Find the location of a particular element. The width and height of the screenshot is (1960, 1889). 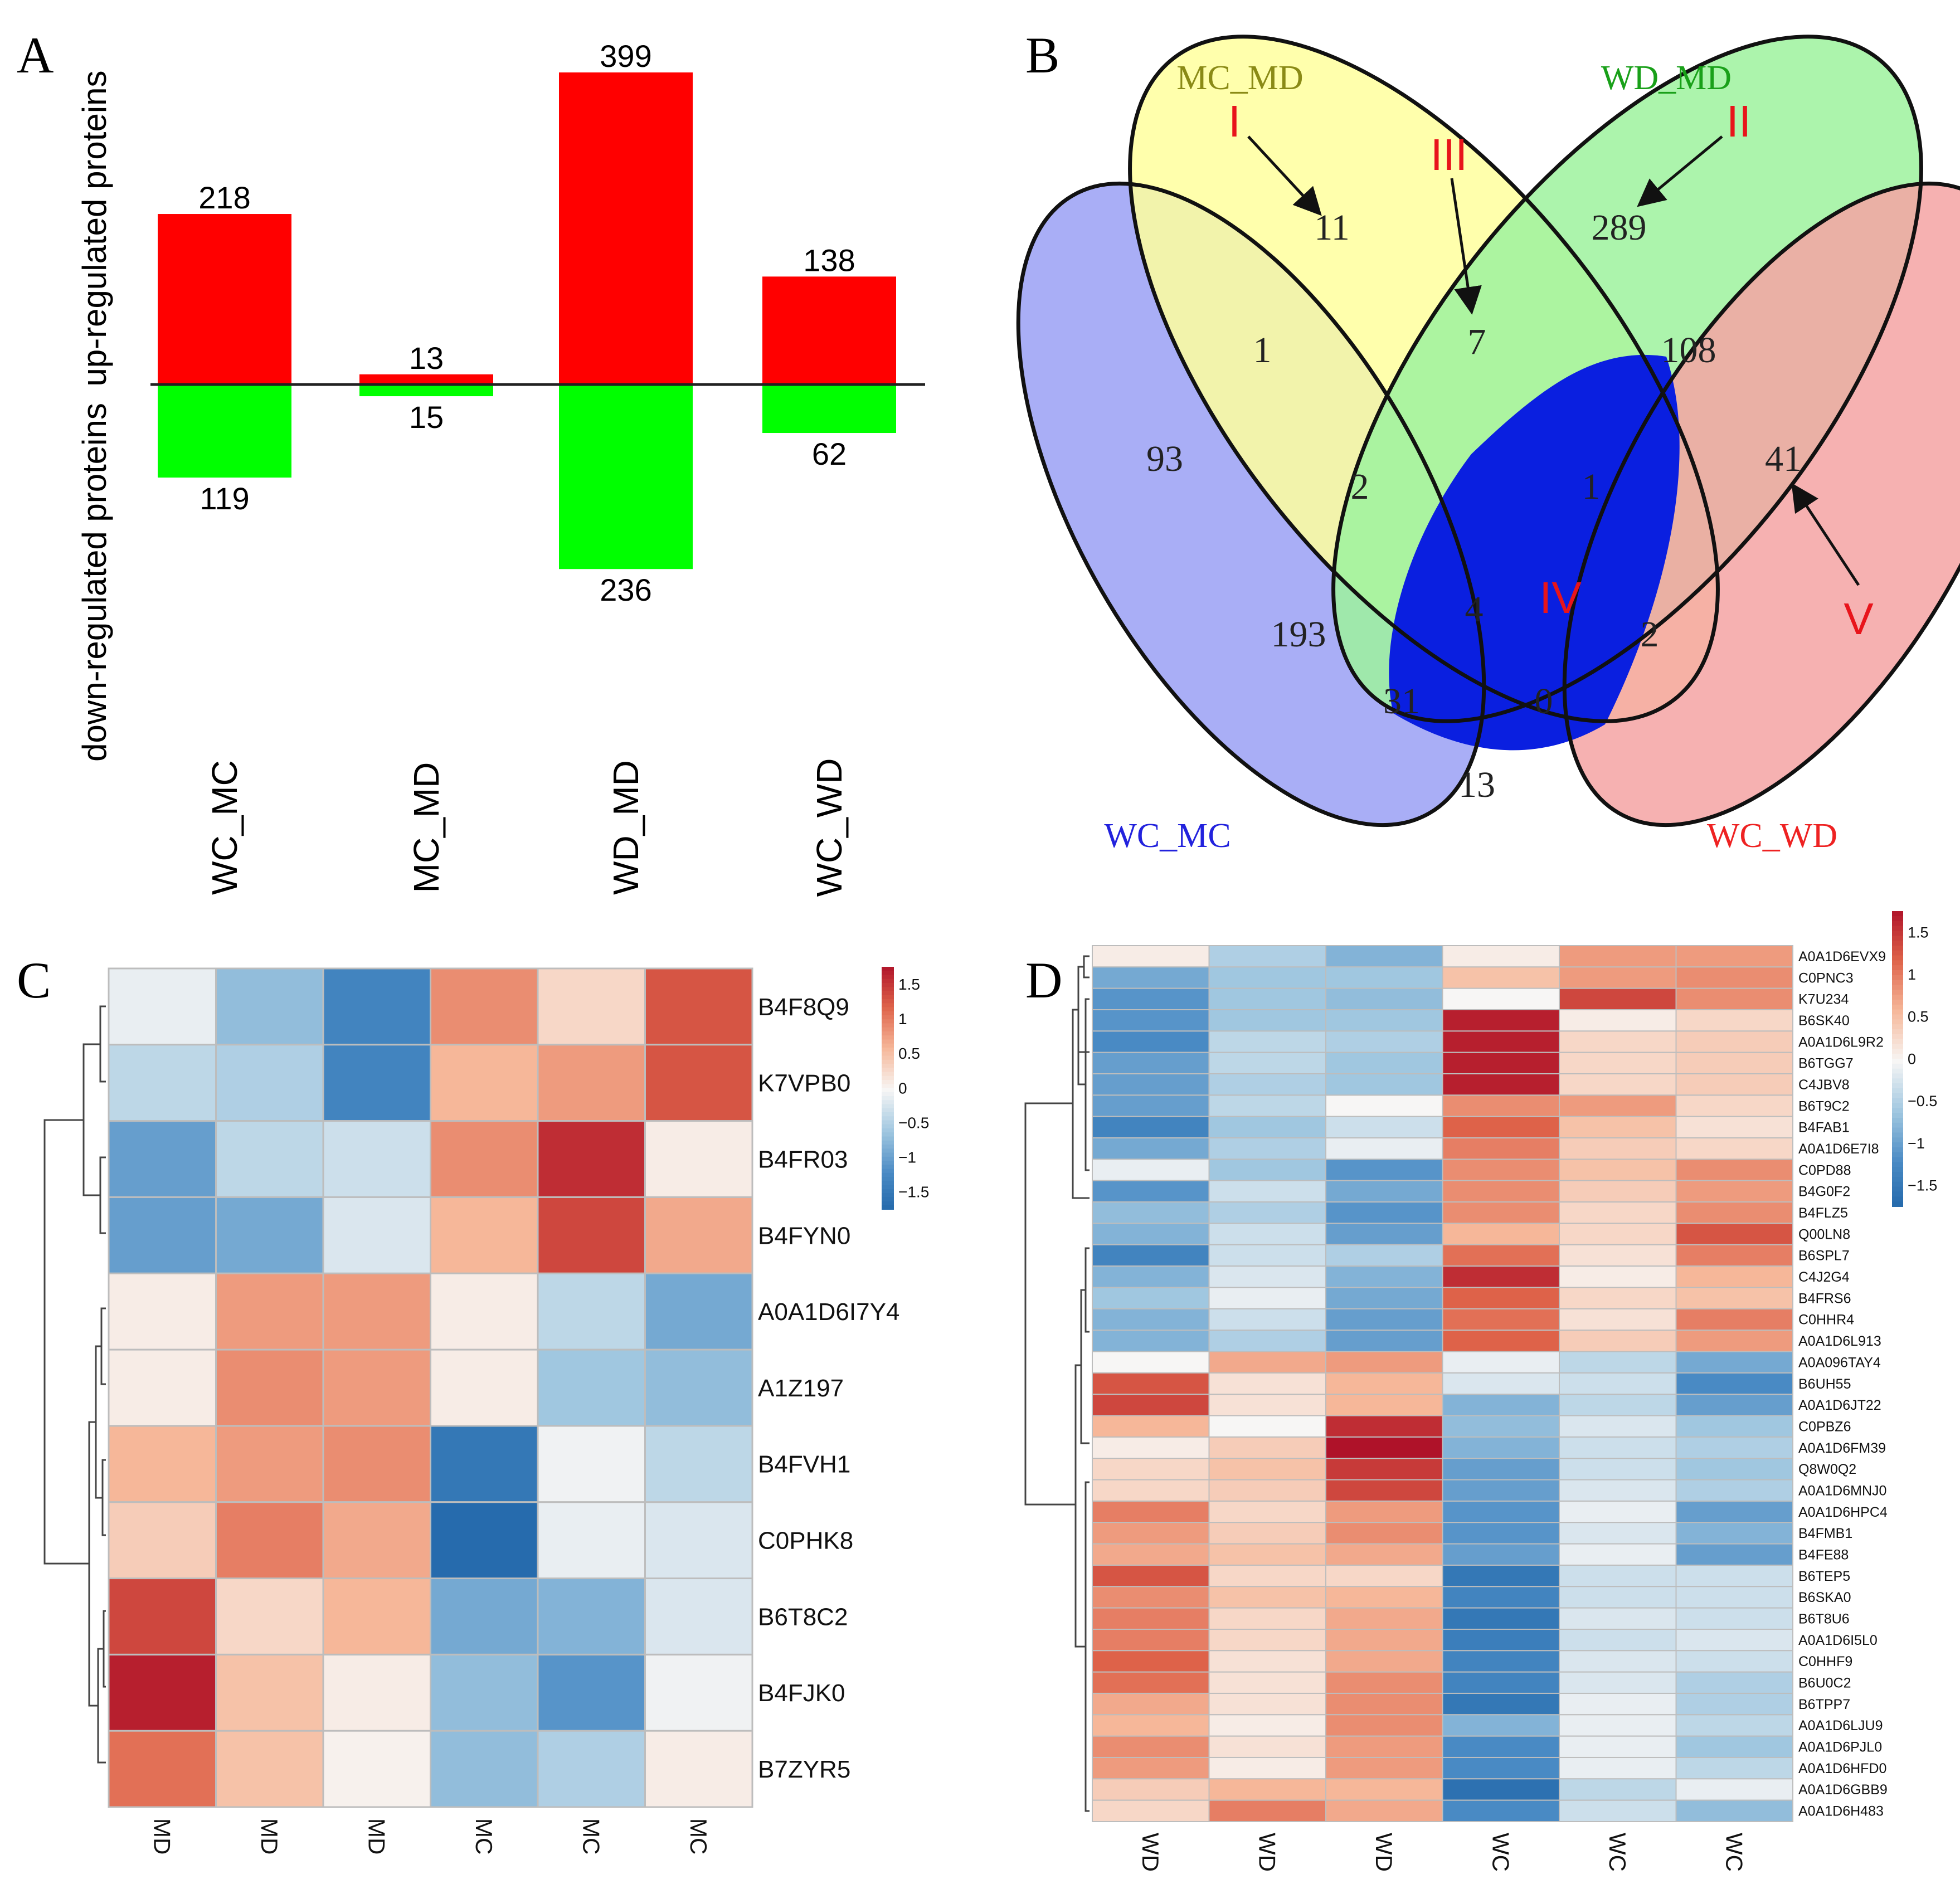

heatmap-row-label: B6SKA0 is located at coordinates (1824, 1597).